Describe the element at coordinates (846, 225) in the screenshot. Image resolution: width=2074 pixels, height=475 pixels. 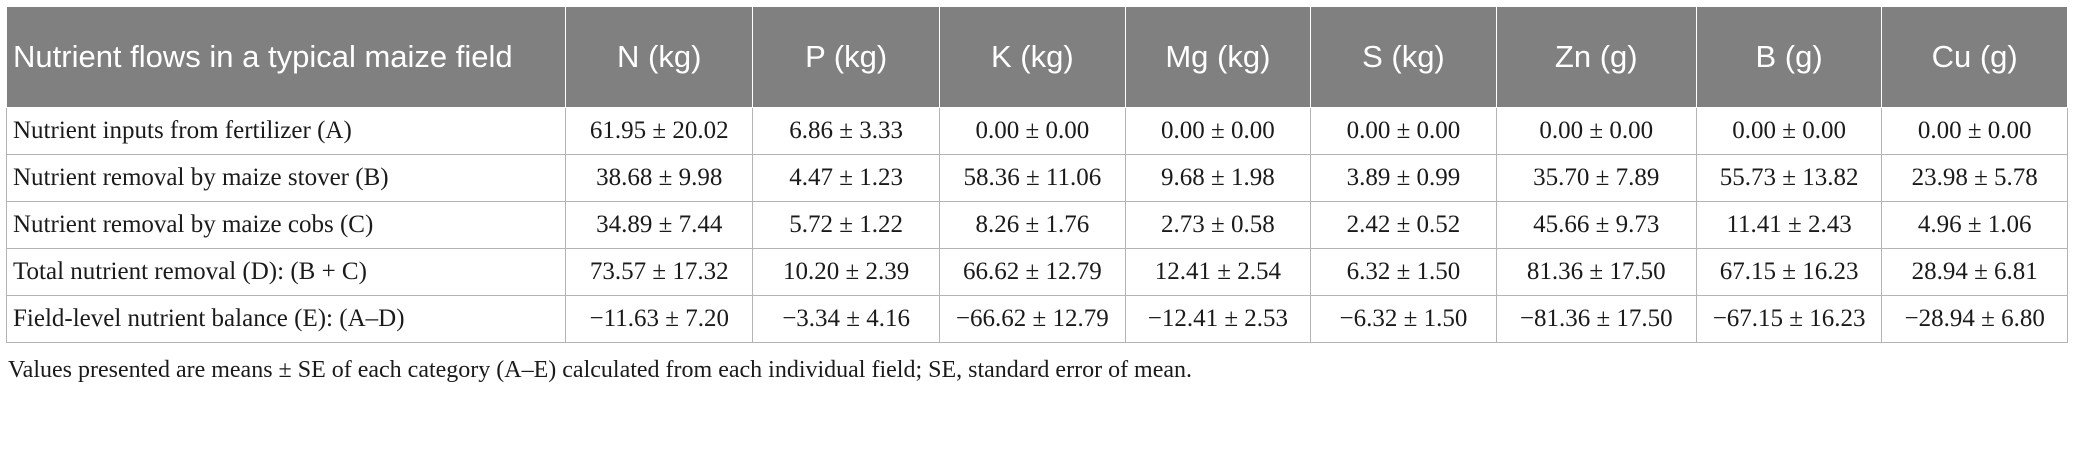
I see `table-cell: 5.72 ± 1.22` at that location.